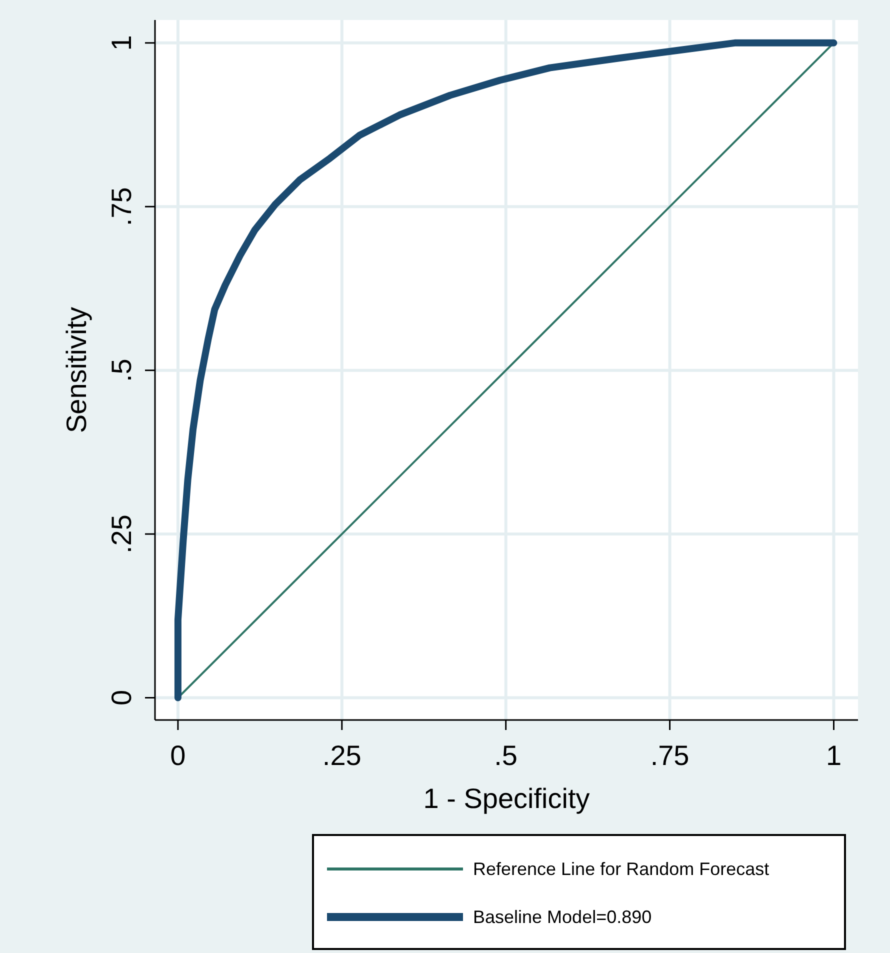 The height and width of the screenshot is (953, 890). Describe the element at coordinates (342, 755) in the screenshot. I see `x-tick-label: .25` at that location.